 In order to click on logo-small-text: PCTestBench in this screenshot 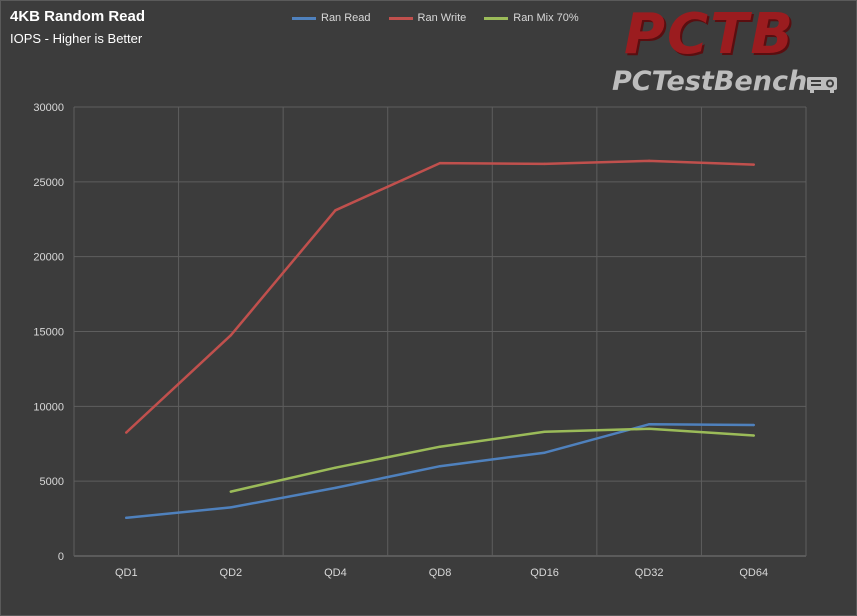, I will do `click(710, 81)`.